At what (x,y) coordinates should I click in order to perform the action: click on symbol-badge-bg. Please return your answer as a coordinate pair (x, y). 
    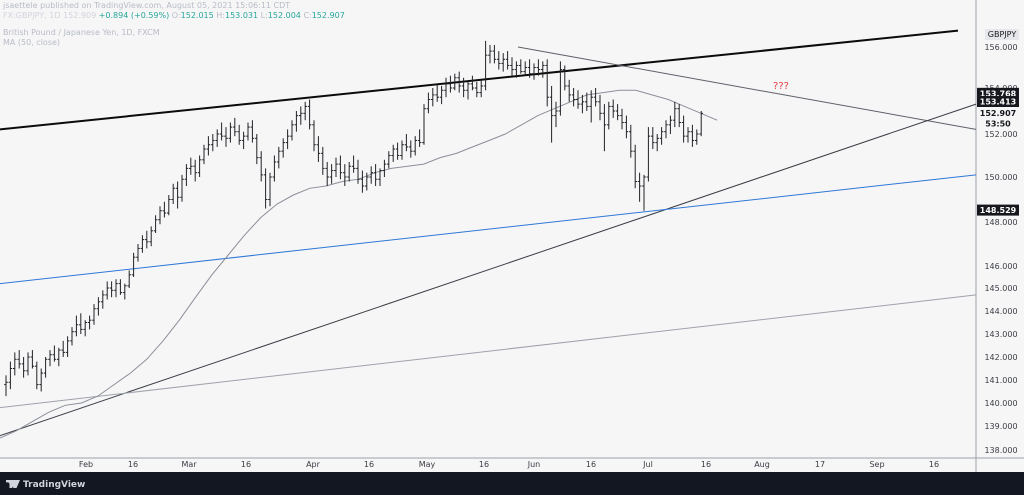
    Looking at the image, I should click on (1002, 34).